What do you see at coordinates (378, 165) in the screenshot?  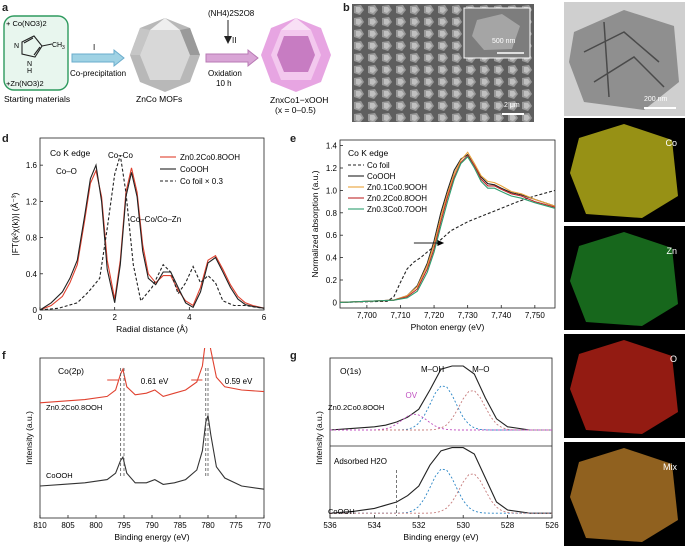 I see `legend-entry: Co foil` at bounding box center [378, 165].